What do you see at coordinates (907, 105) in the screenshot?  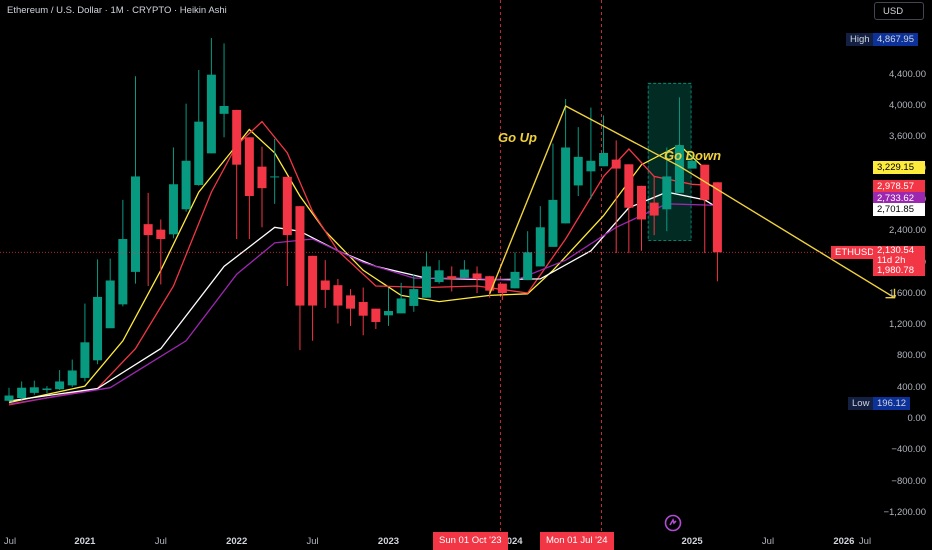 I see `price-tick-label: 4,000.00` at bounding box center [907, 105].